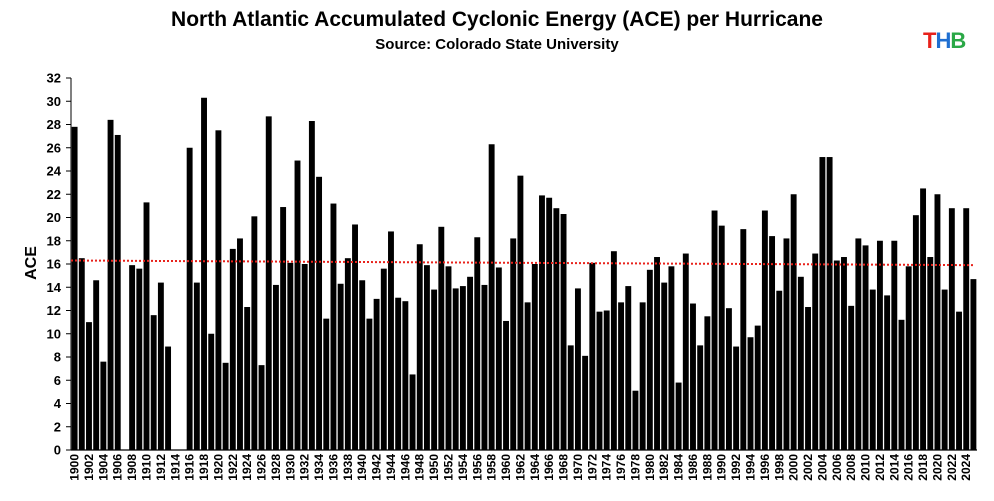 Image resolution: width=994 pixels, height=501 pixels. Describe the element at coordinates (678, 416) in the screenshot. I see `bar-1984` at that location.